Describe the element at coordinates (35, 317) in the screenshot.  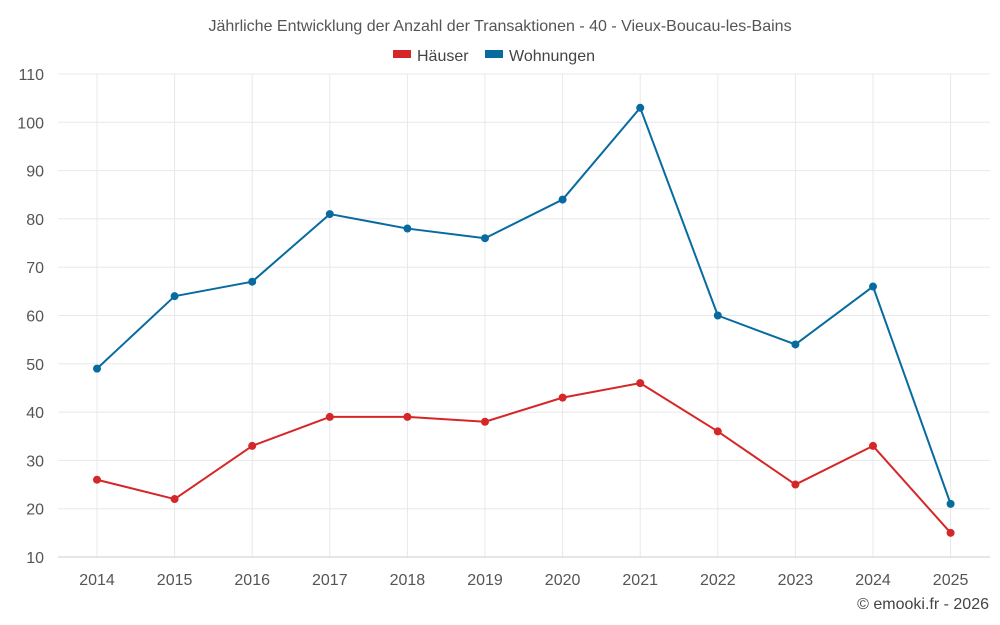
I see `y-tick-label: 60` at that location.